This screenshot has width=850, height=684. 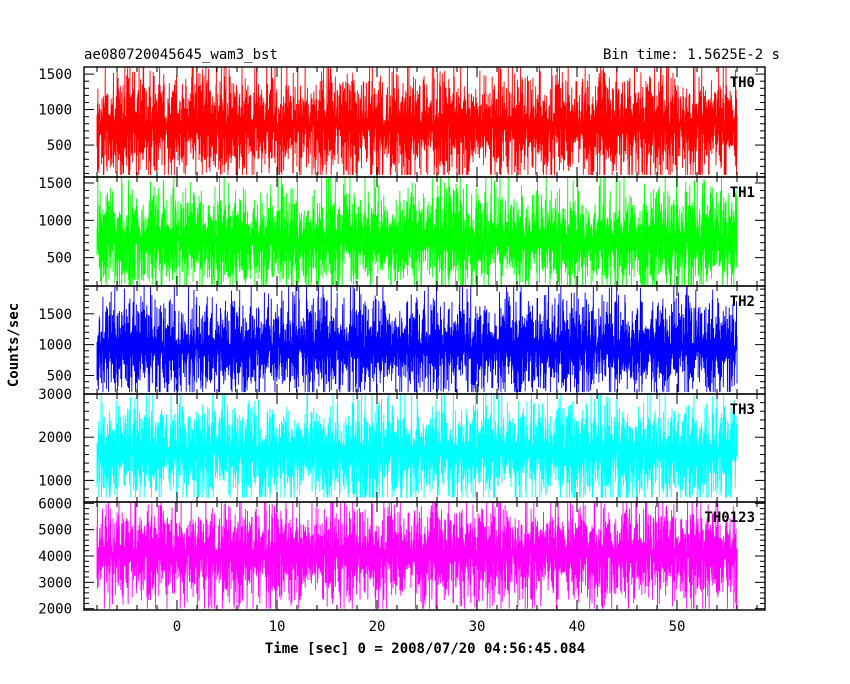 I want to click on panel-label-th2: TH2, so click(x=742, y=302).